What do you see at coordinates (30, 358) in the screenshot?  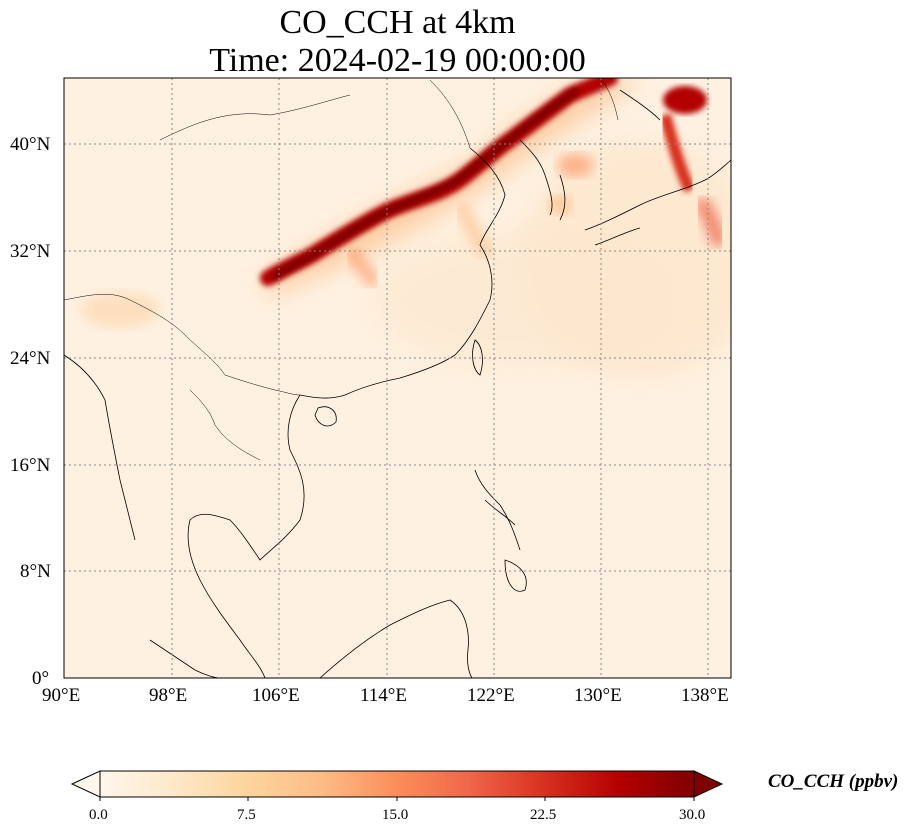 I see `y-tick-label: 24°N` at bounding box center [30, 358].